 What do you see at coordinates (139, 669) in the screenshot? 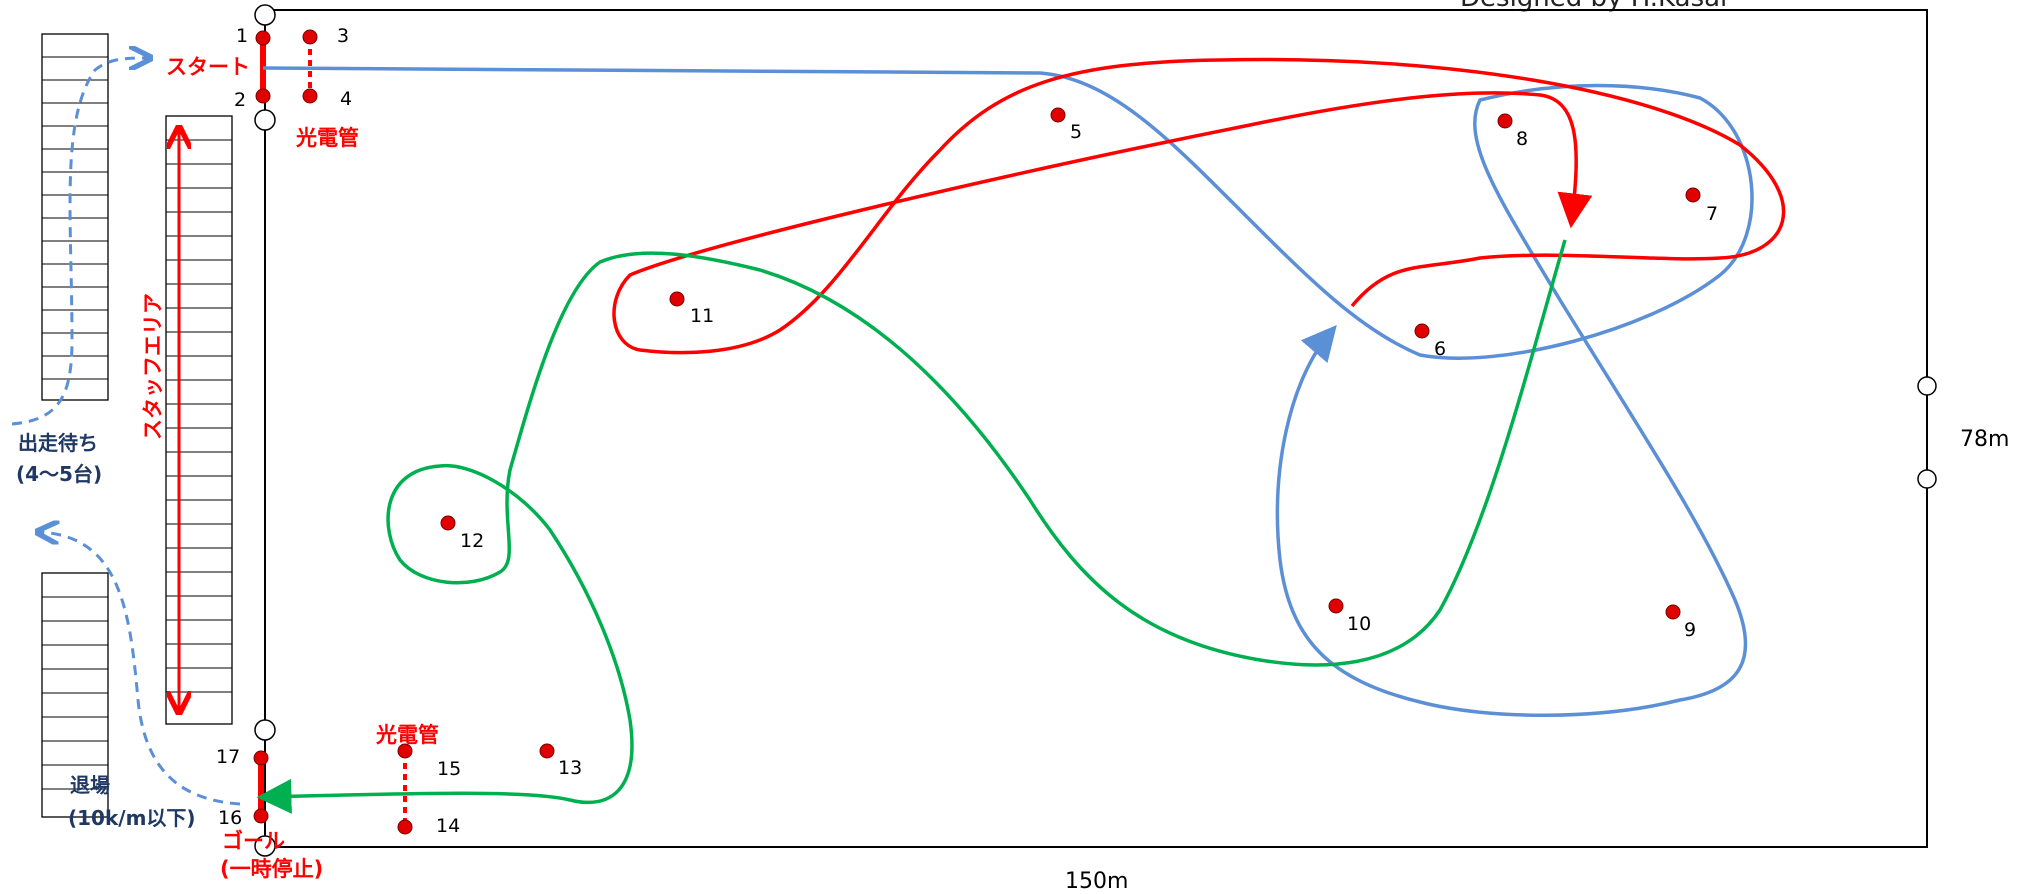
I see `exit-flow-arrow` at bounding box center [139, 669].